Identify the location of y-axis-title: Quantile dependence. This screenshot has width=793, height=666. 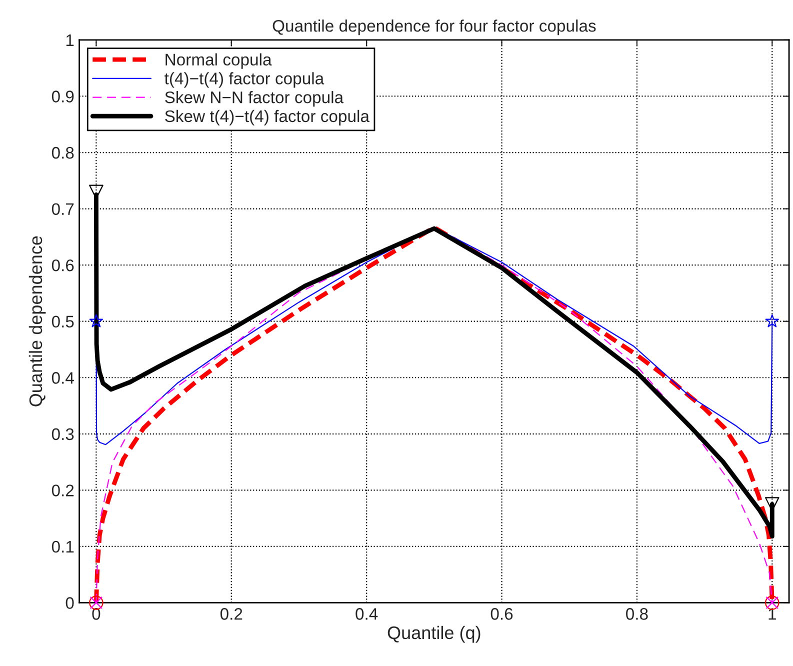
(37, 321).